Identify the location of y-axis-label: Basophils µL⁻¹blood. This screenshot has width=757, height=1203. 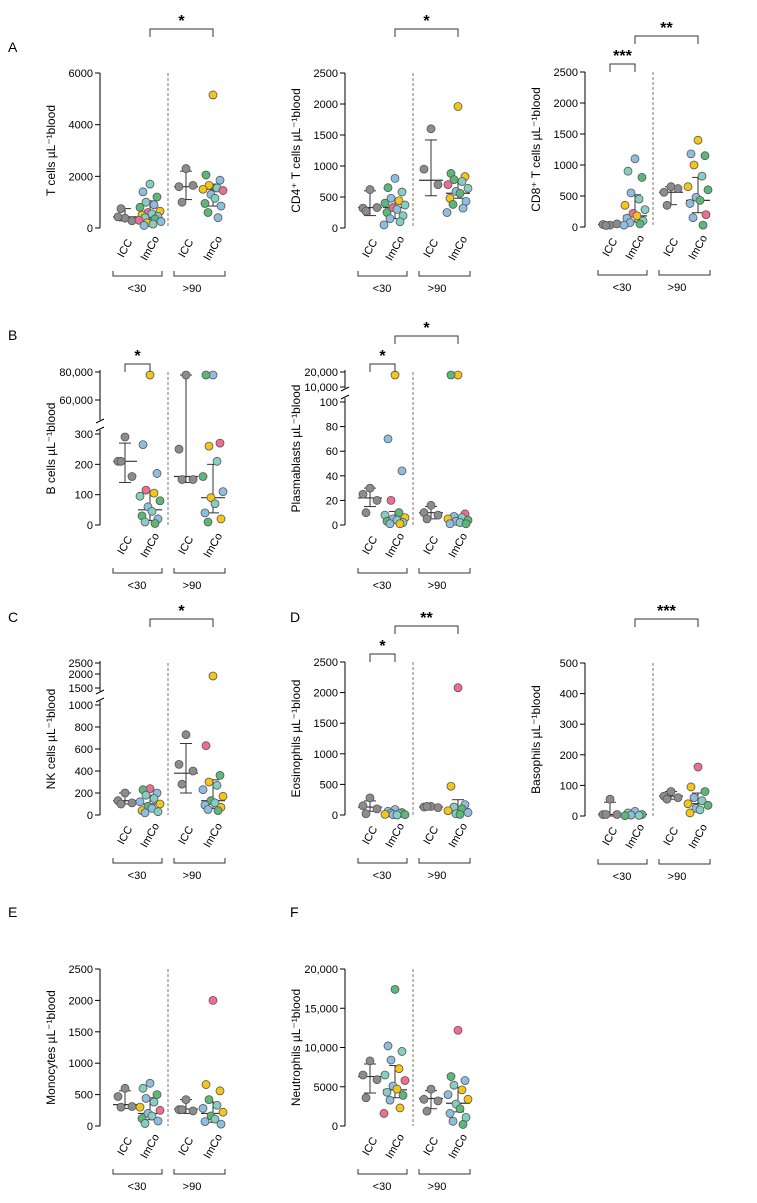
(536, 739).